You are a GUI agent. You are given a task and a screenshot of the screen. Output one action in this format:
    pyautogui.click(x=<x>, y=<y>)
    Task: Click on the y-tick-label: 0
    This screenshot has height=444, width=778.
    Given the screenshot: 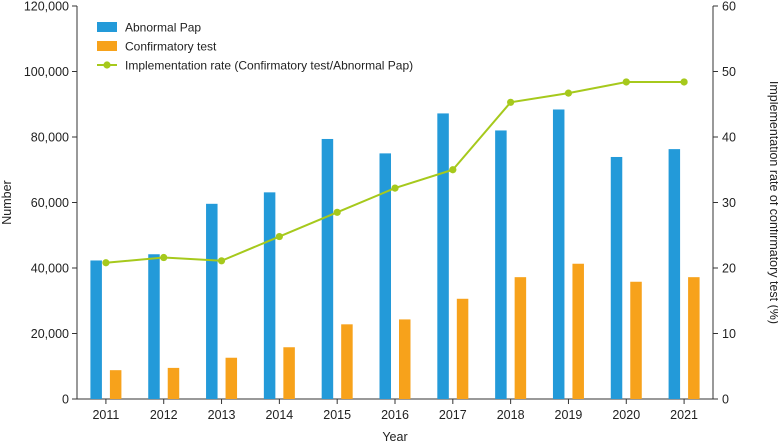 What is the action you would take?
    pyautogui.click(x=65, y=400)
    